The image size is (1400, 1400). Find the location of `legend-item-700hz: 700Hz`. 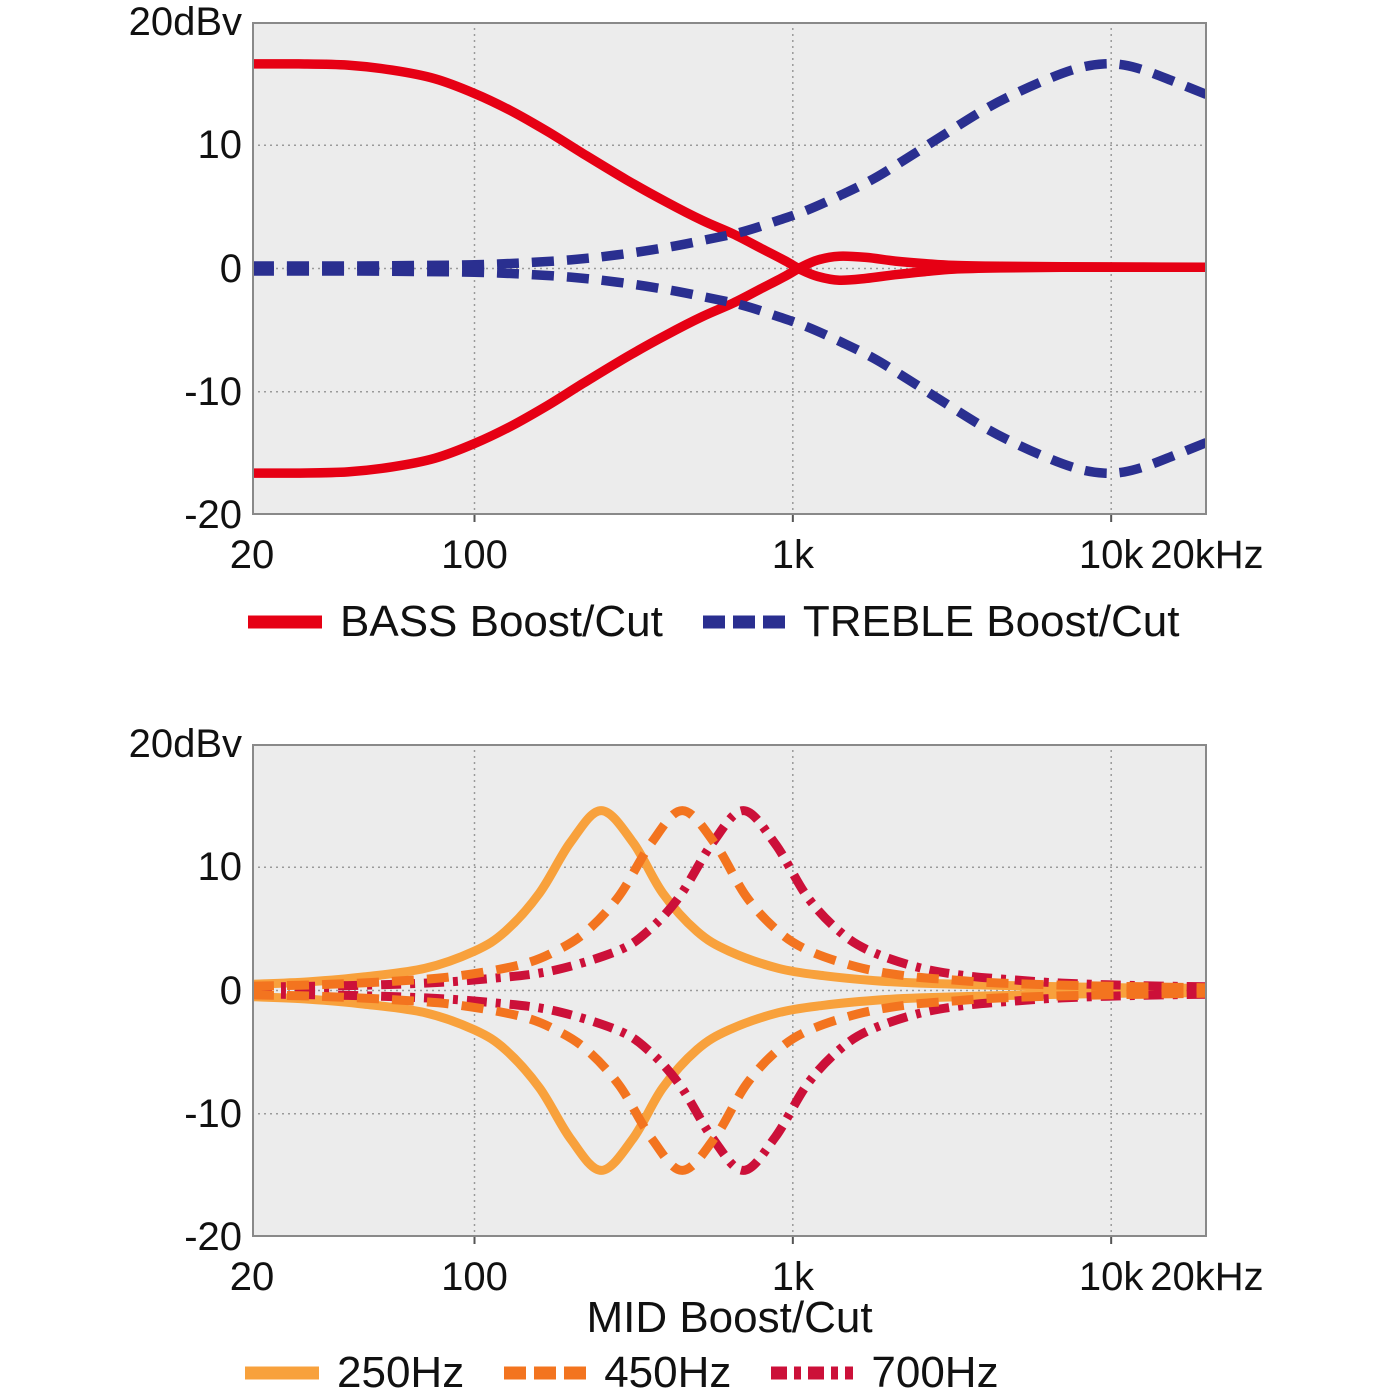

legend-item-700hz: 700Hz is located at coordinates (885, 1372).